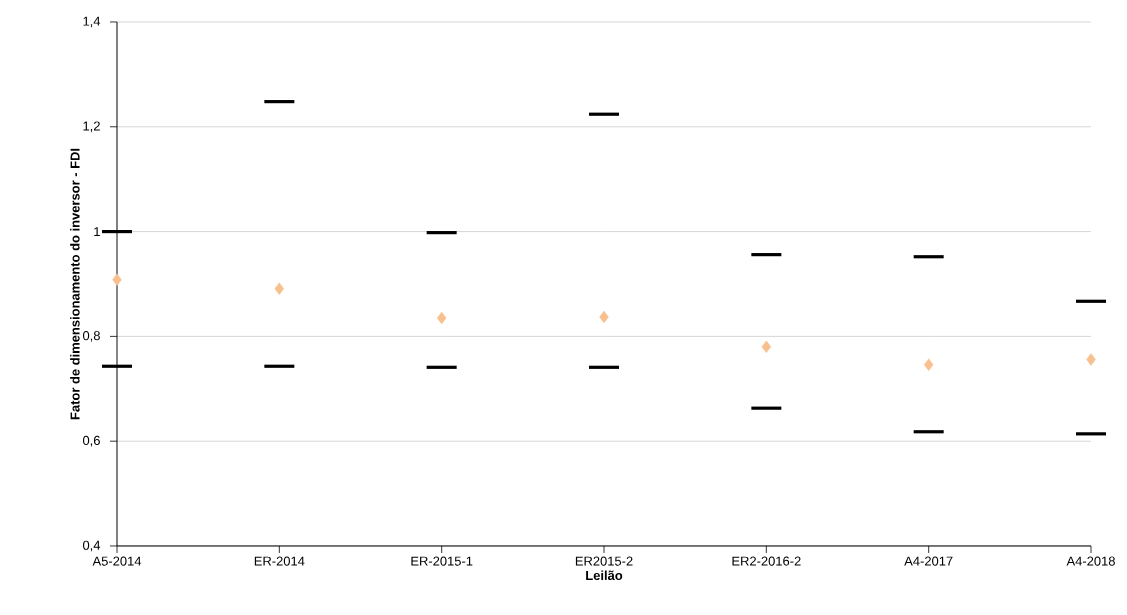 The width and height of the screenshot is (1127, 615). Describe the element at coordinates (75, 284) in the screenshot. I see `y-axis-title: Fator de dimensionamento do inversor - FDI` at that location.